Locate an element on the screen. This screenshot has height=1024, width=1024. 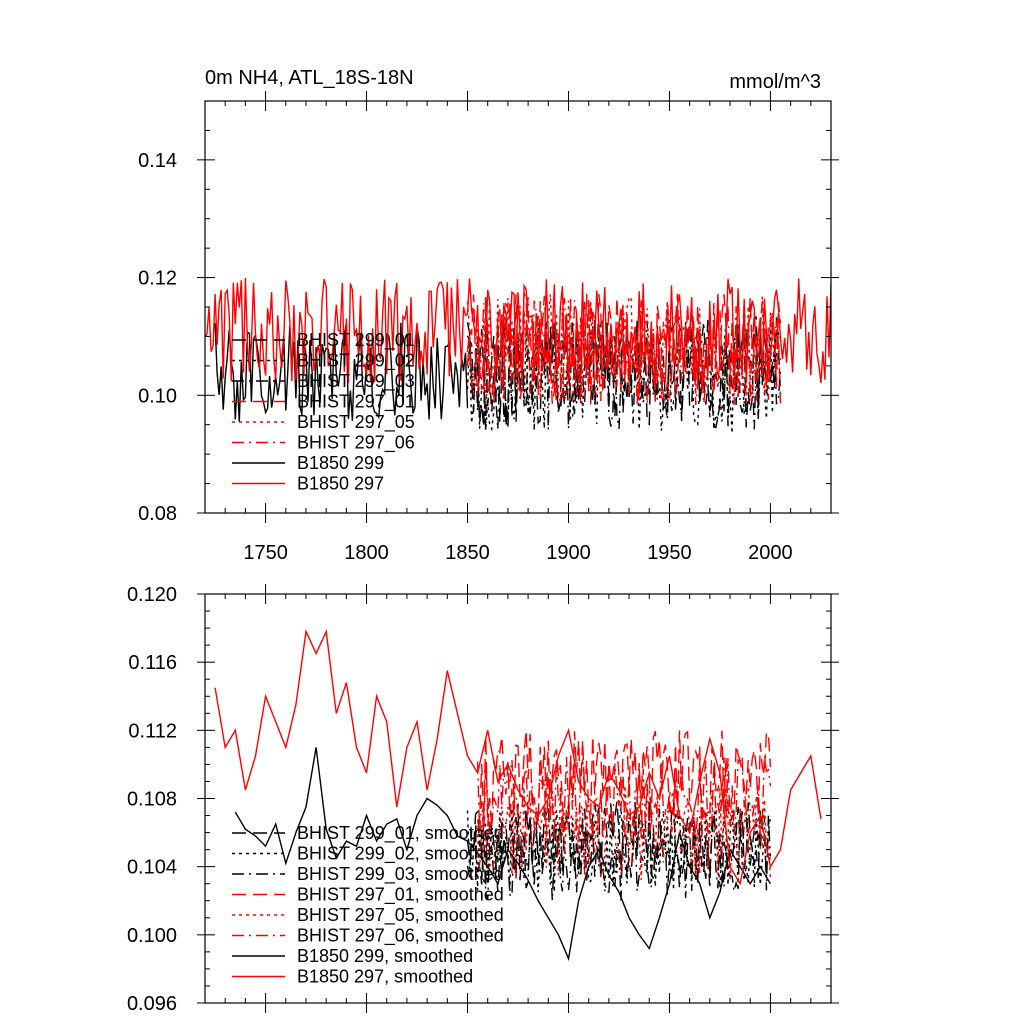
legend-label: BHIST 299_02 is located at coordinates (356, 361).